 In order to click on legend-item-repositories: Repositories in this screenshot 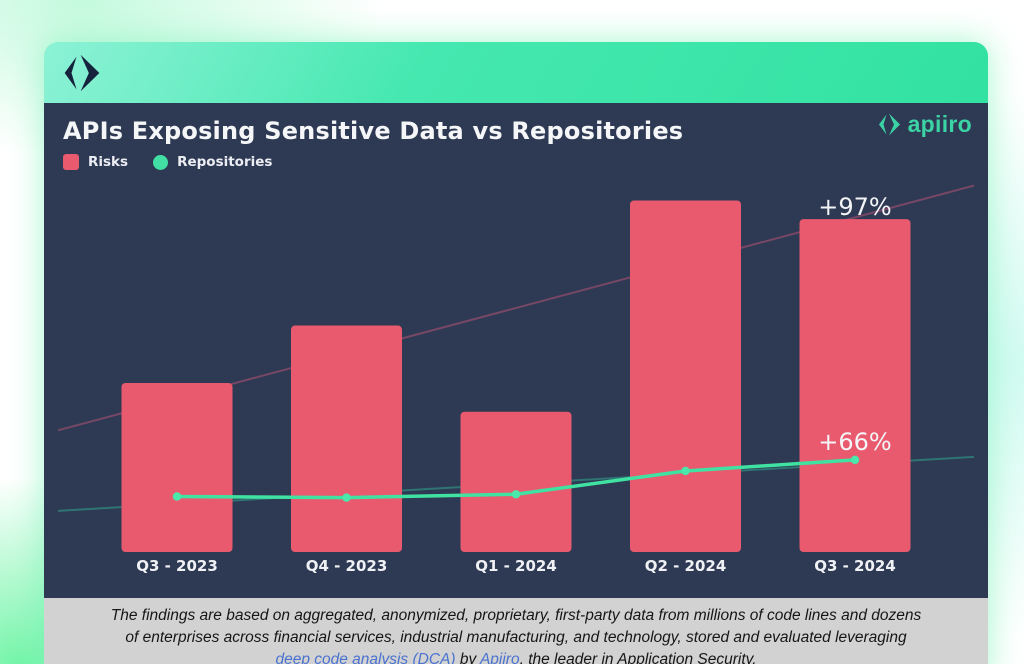, I will do `click(212, 162)`.